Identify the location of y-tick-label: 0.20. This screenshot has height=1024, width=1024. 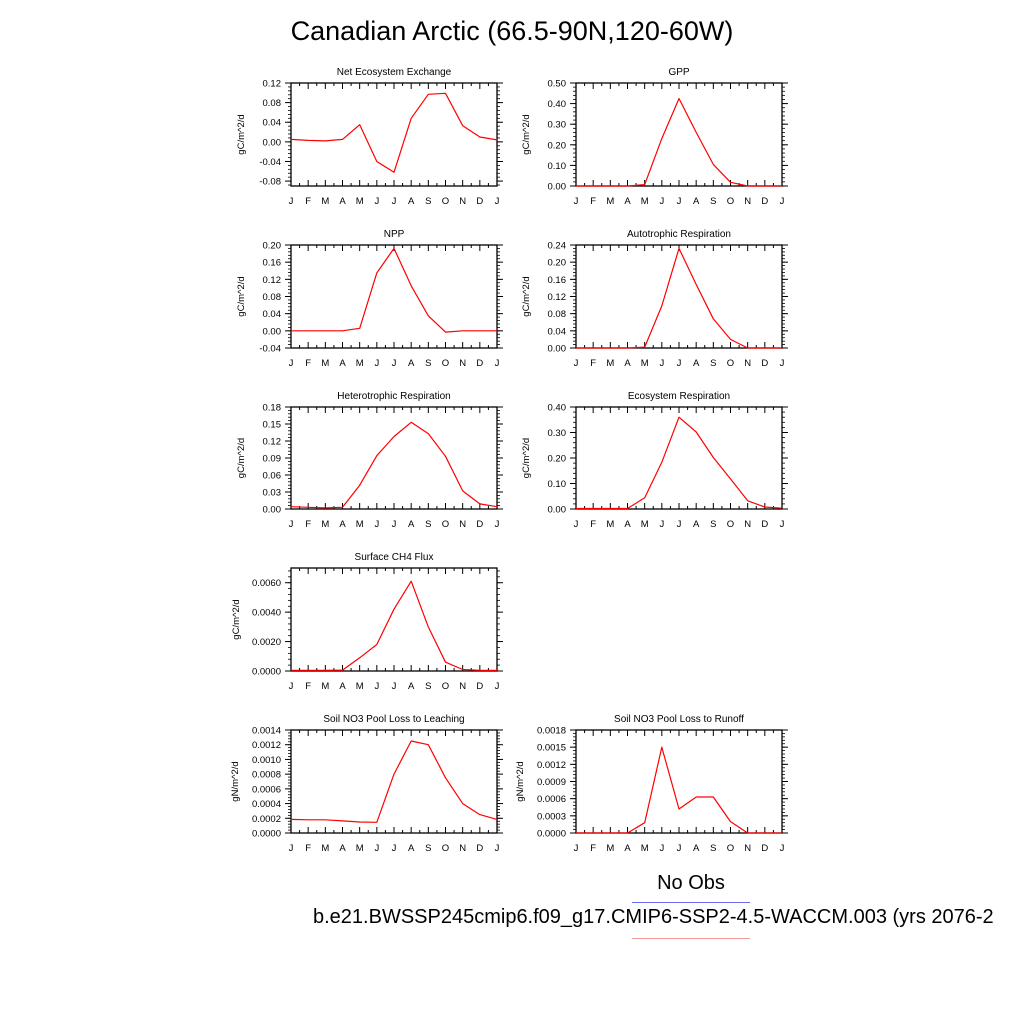
(557, 145).